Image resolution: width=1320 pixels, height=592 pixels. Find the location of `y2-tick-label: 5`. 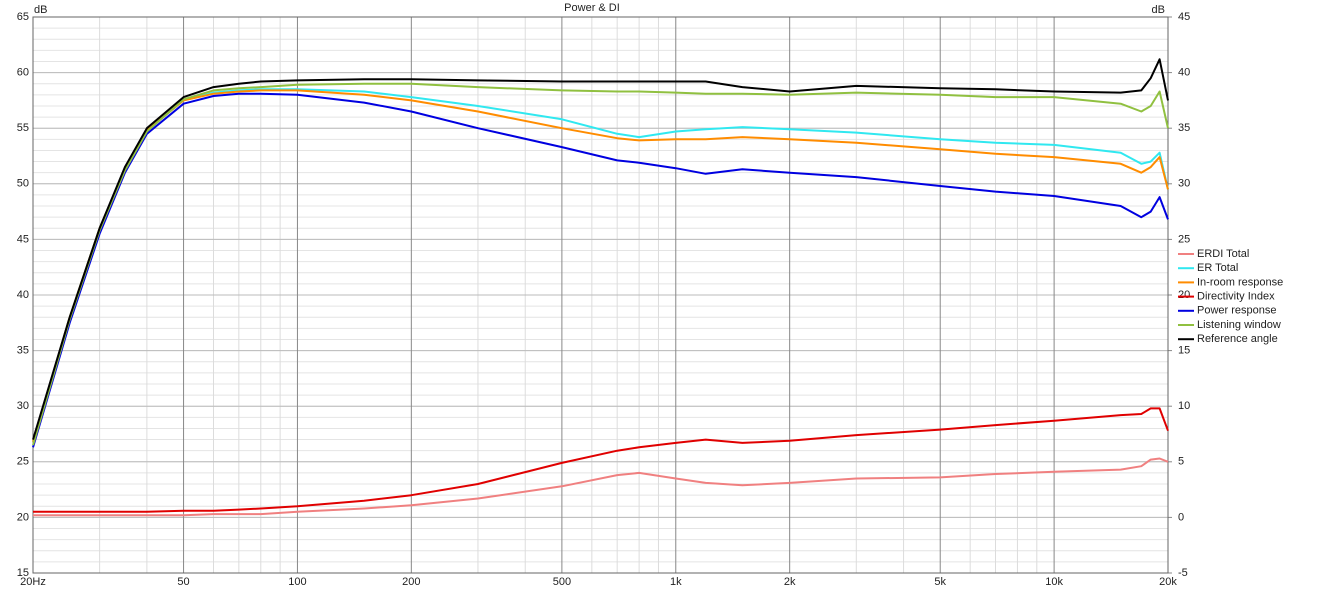

y2-tick-label: 5 is located at coordinates (1181, 462).